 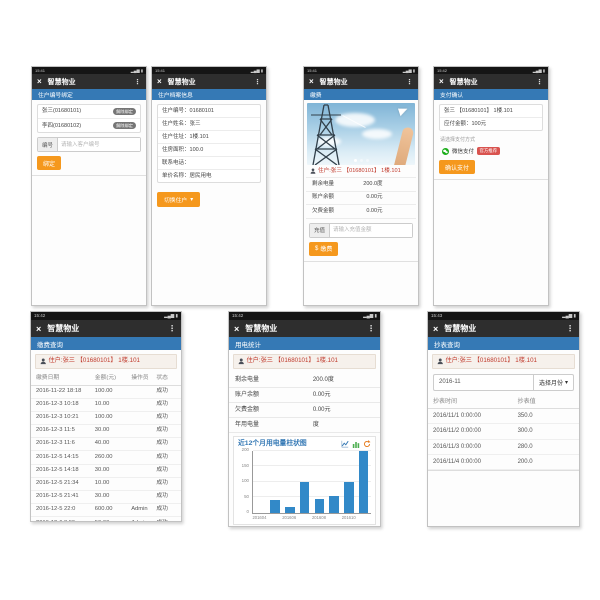 What do you see at coordinates (201, 111) in the screenshot?
I see `field-value: 01680101` at bounding box center [201, 111].